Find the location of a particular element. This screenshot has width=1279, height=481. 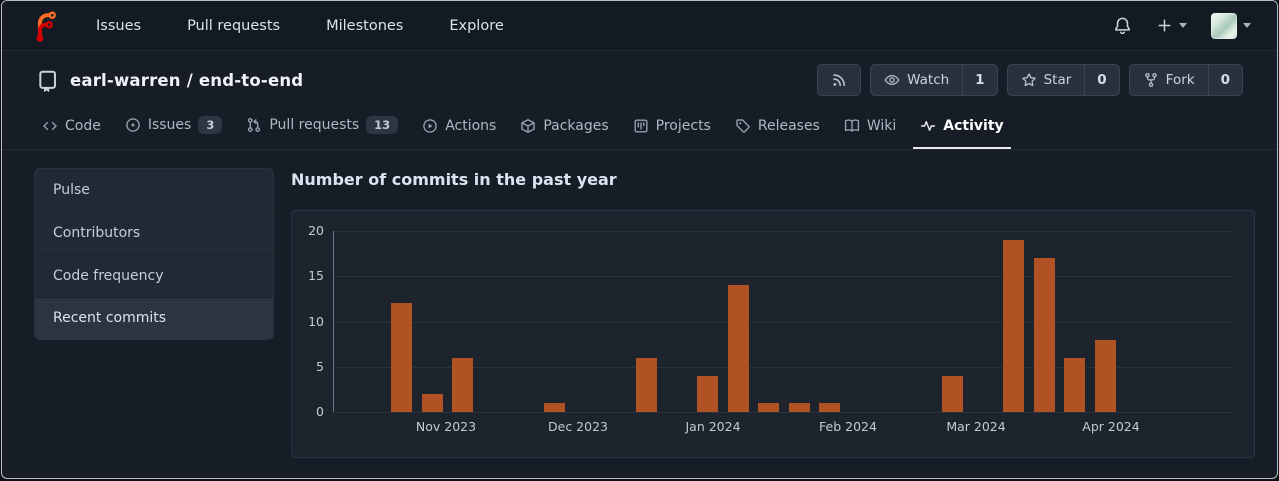

nav-link-milestones: Milestones is located at coordinates (365, 25).